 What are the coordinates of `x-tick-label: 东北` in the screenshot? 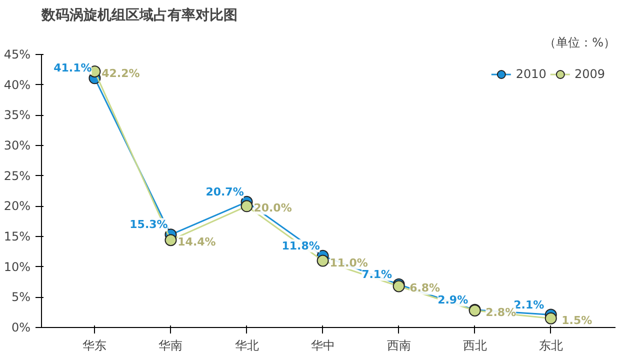 It's located at (550, 345).